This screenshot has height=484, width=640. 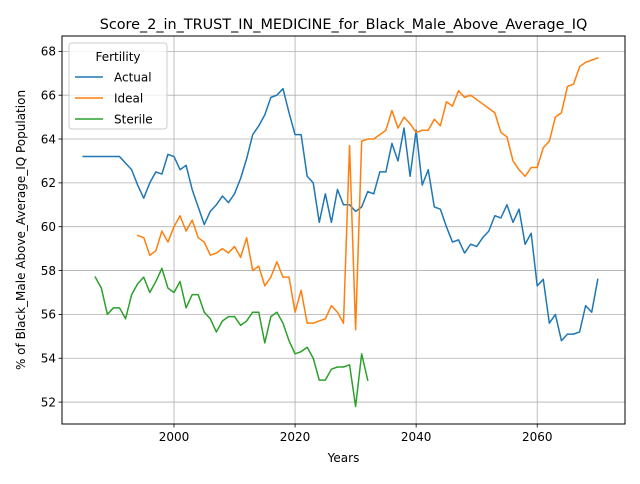 What do you see at coordinates (231, 337) in the screenshot?
I see `series-line-sterile` at bounding box center [231, 337].